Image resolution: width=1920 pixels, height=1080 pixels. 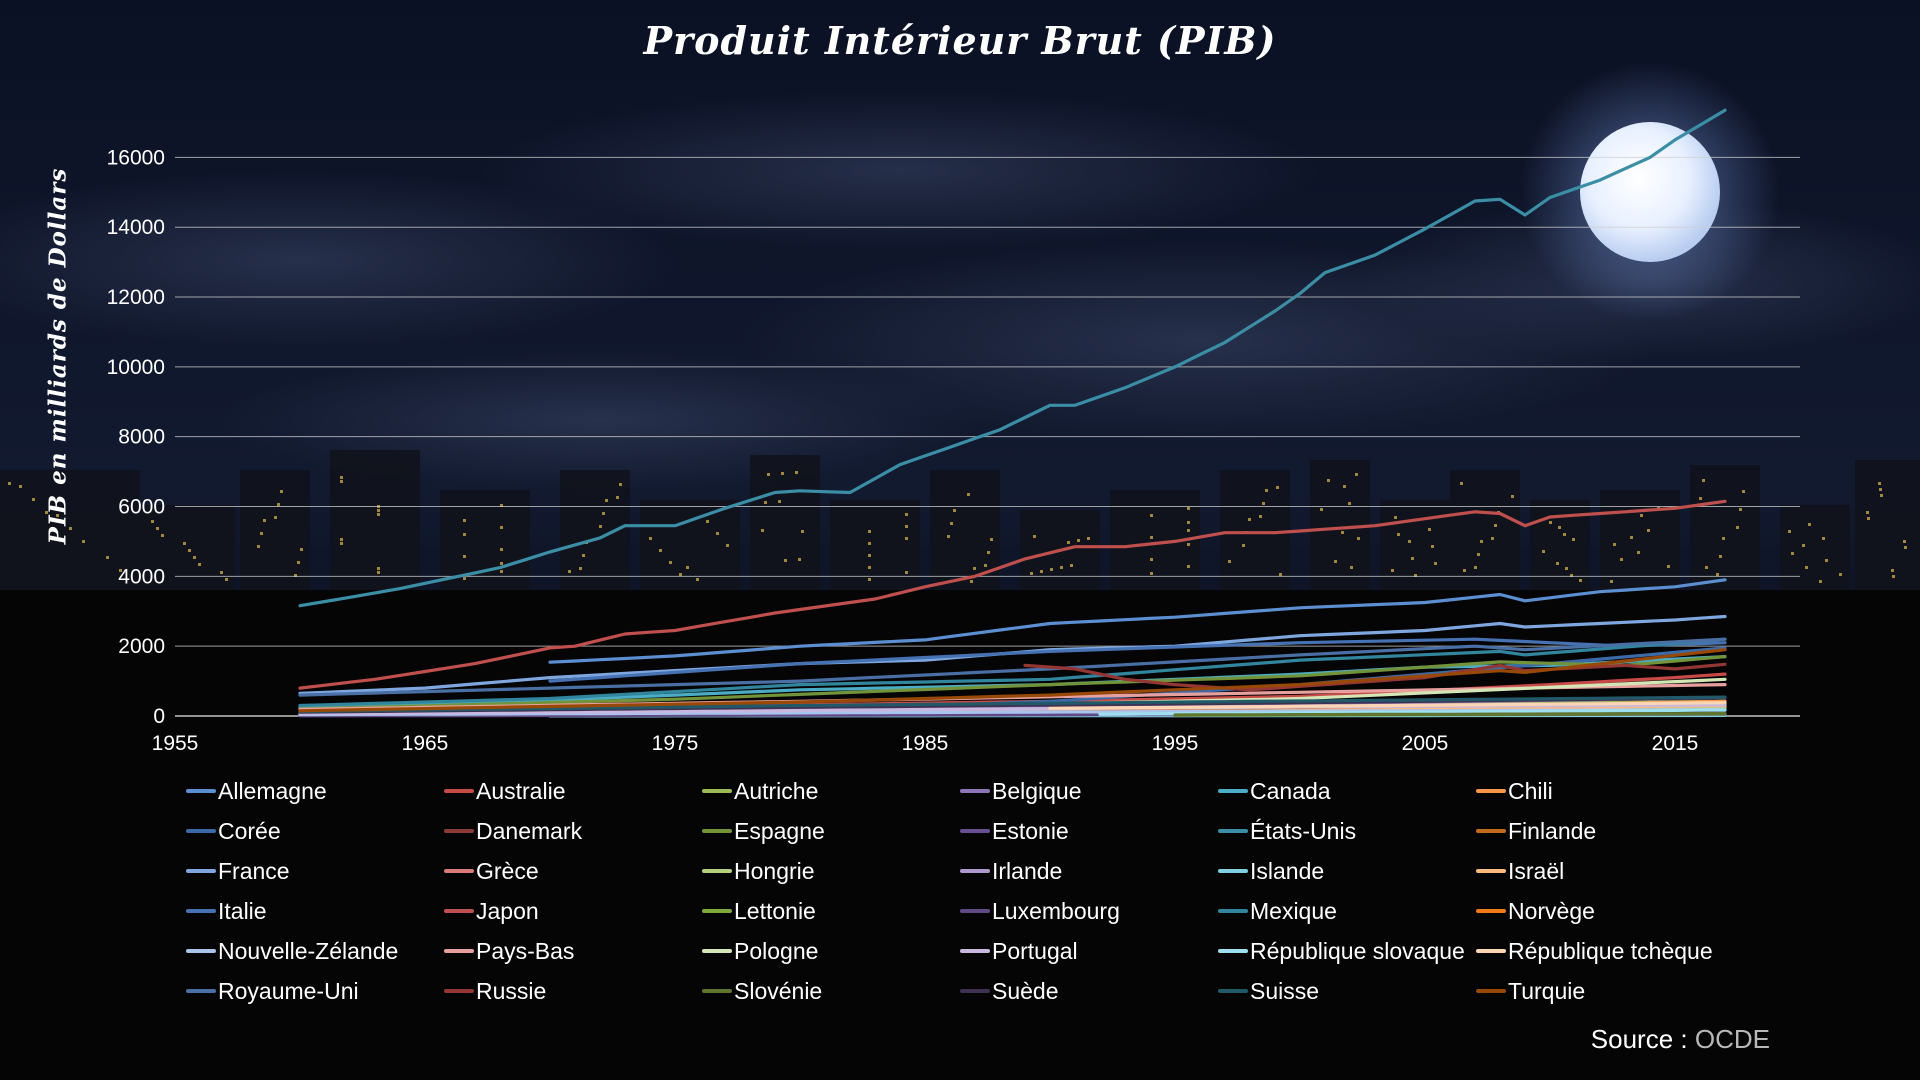 What do you see at coordinates (1425, 743) in the screenshot?
I see `x-tick-label: 2005` at bounding box center [1425, 743].